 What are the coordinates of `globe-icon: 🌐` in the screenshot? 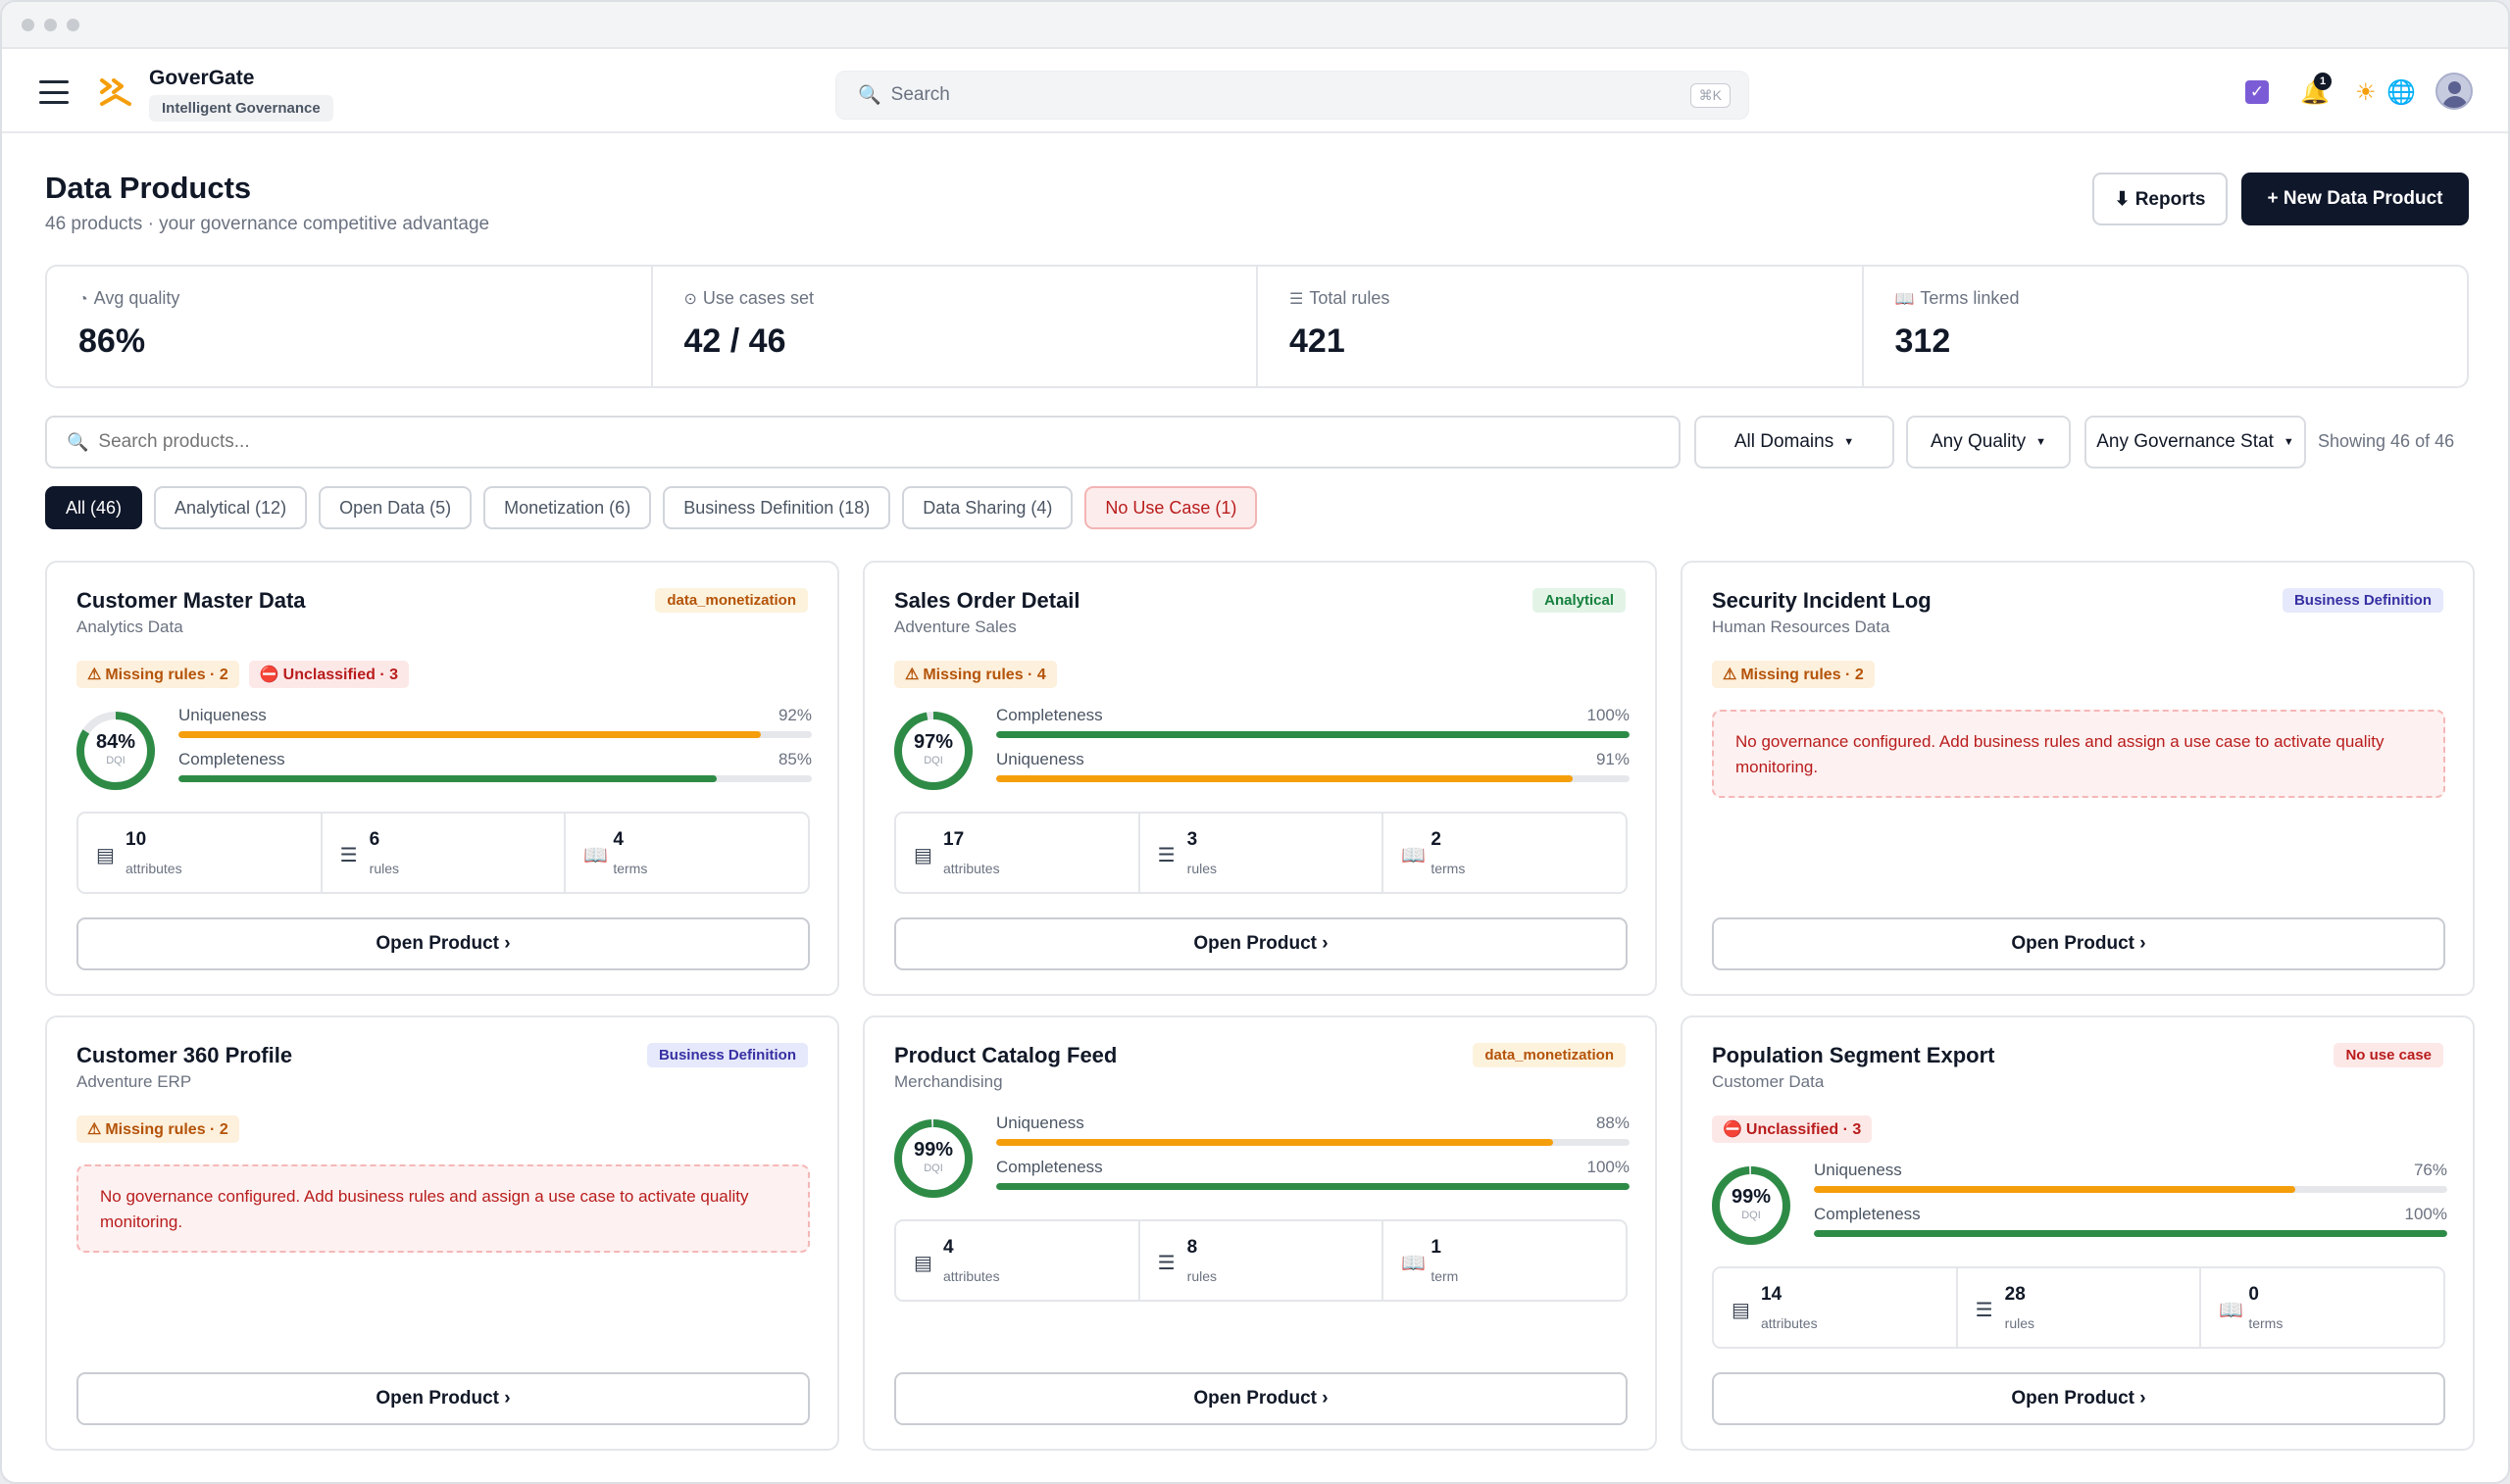 It's located at (2401, 92).